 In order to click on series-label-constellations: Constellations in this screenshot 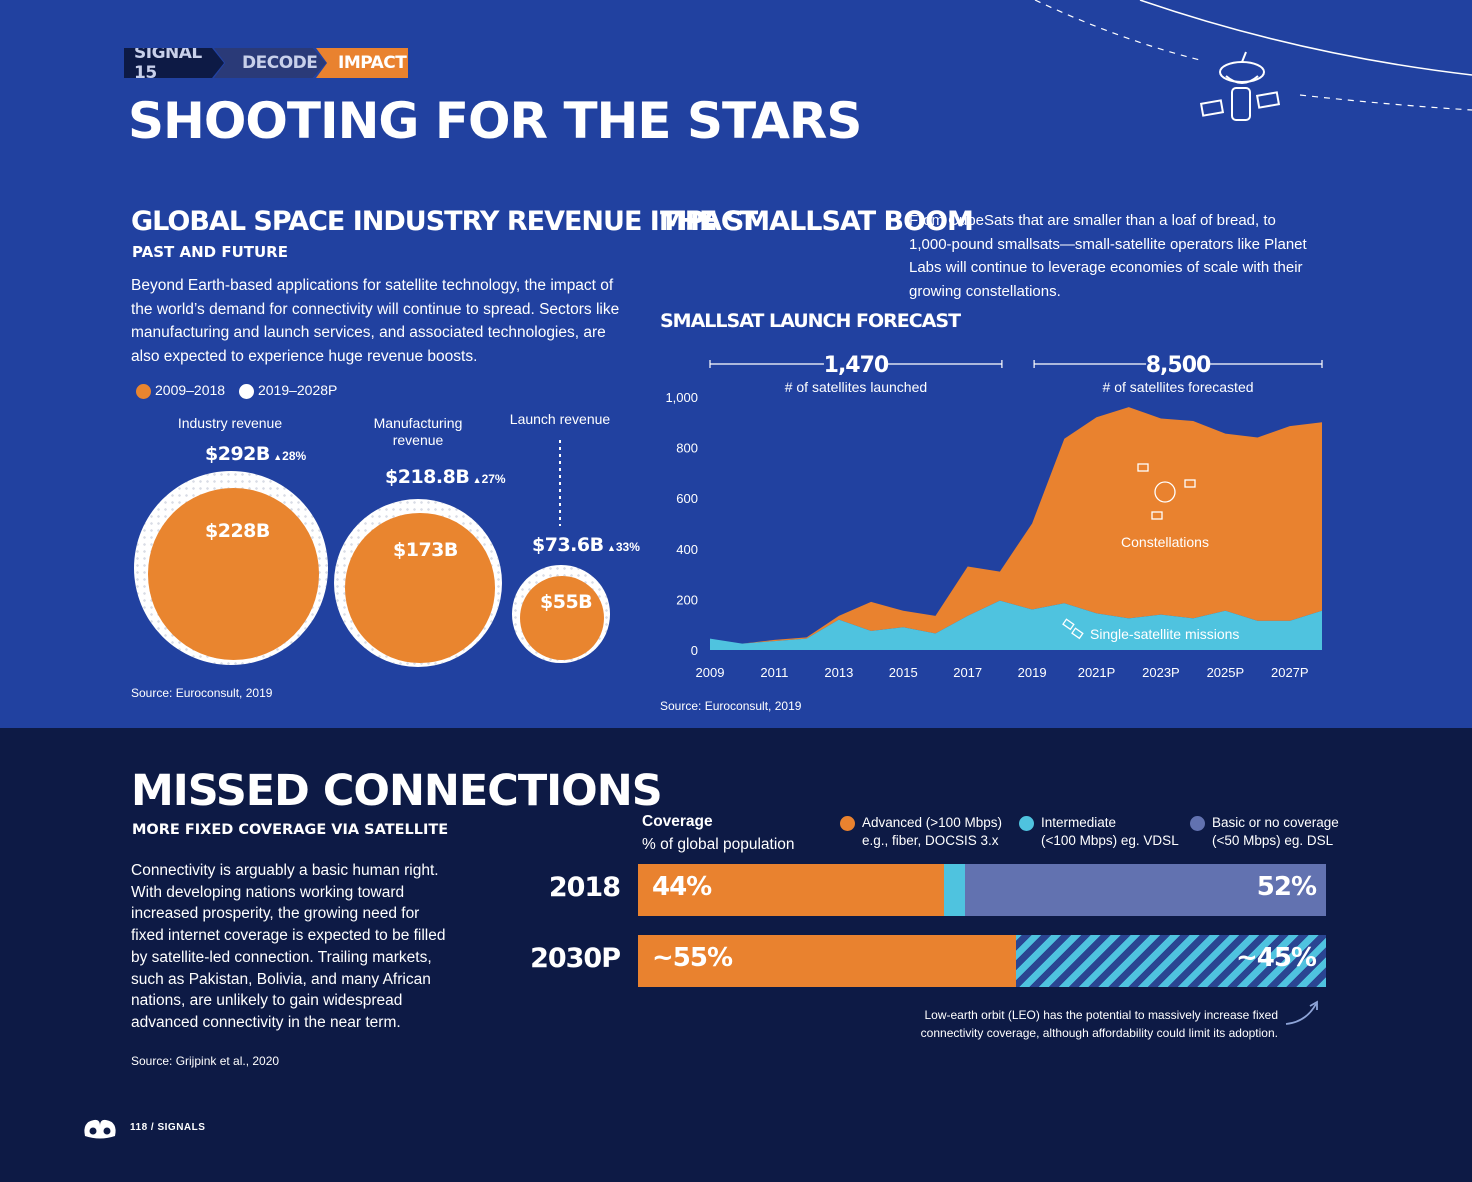, I will do `click(1165, 542)`.